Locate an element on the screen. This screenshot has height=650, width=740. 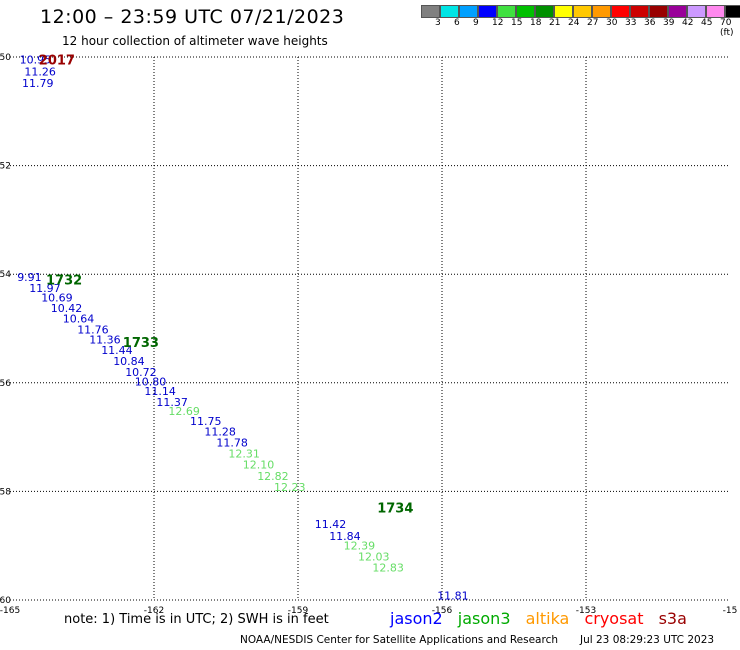
legend-altika: altika is located at coordinates (547, 618).